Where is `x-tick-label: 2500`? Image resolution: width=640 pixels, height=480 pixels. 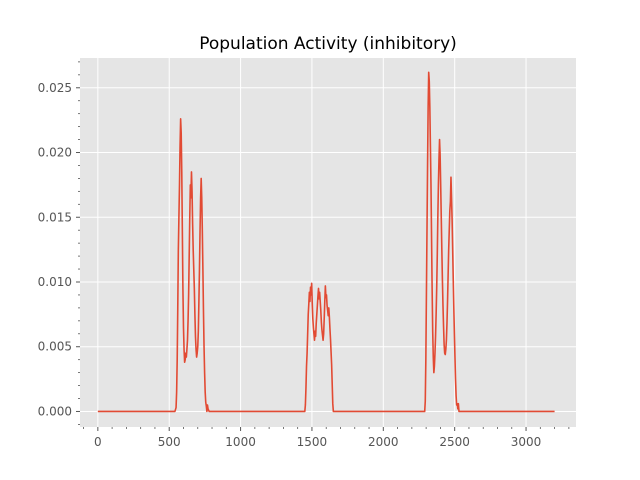 x-tick-label: 2500 is located at coordinates (454, 442).